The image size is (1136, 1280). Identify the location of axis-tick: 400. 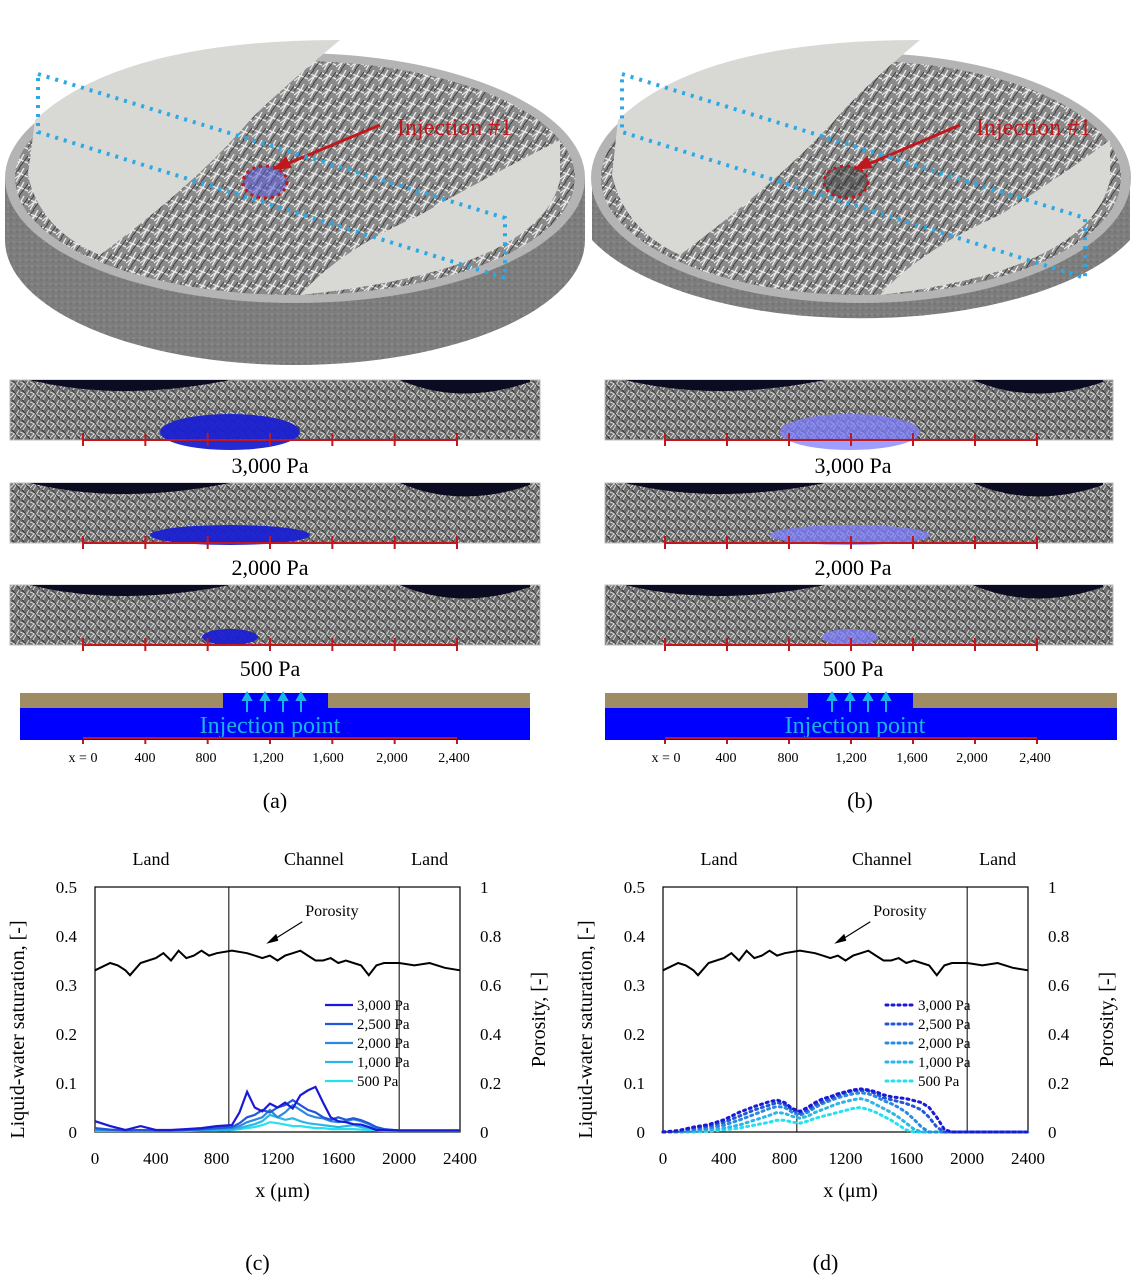
(726, 758).